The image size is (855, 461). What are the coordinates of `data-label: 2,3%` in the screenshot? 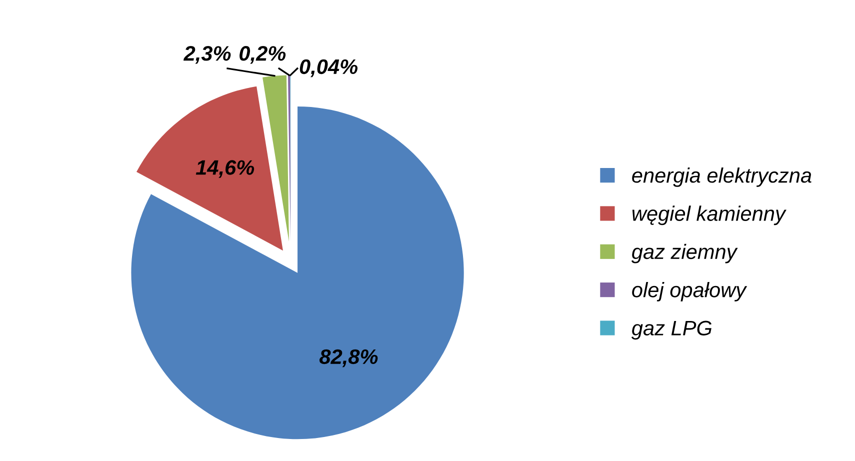 It's located at (207, 55).